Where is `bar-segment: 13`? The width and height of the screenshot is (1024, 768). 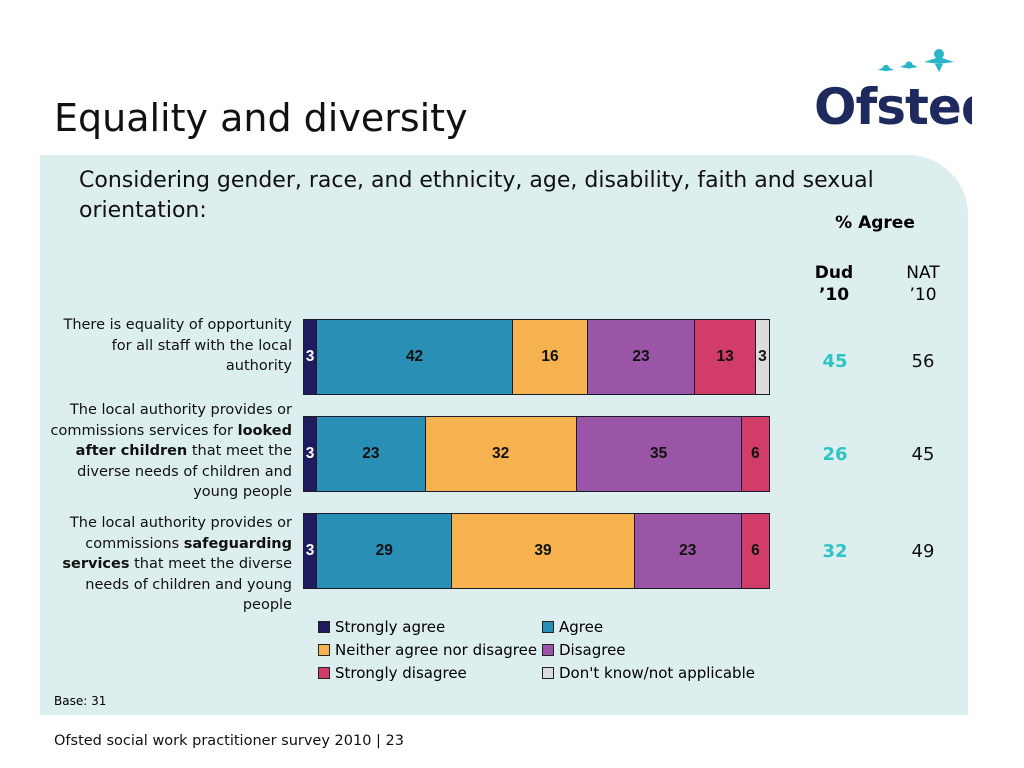 bar-segment: 13 is located at coordinates (725, 357).